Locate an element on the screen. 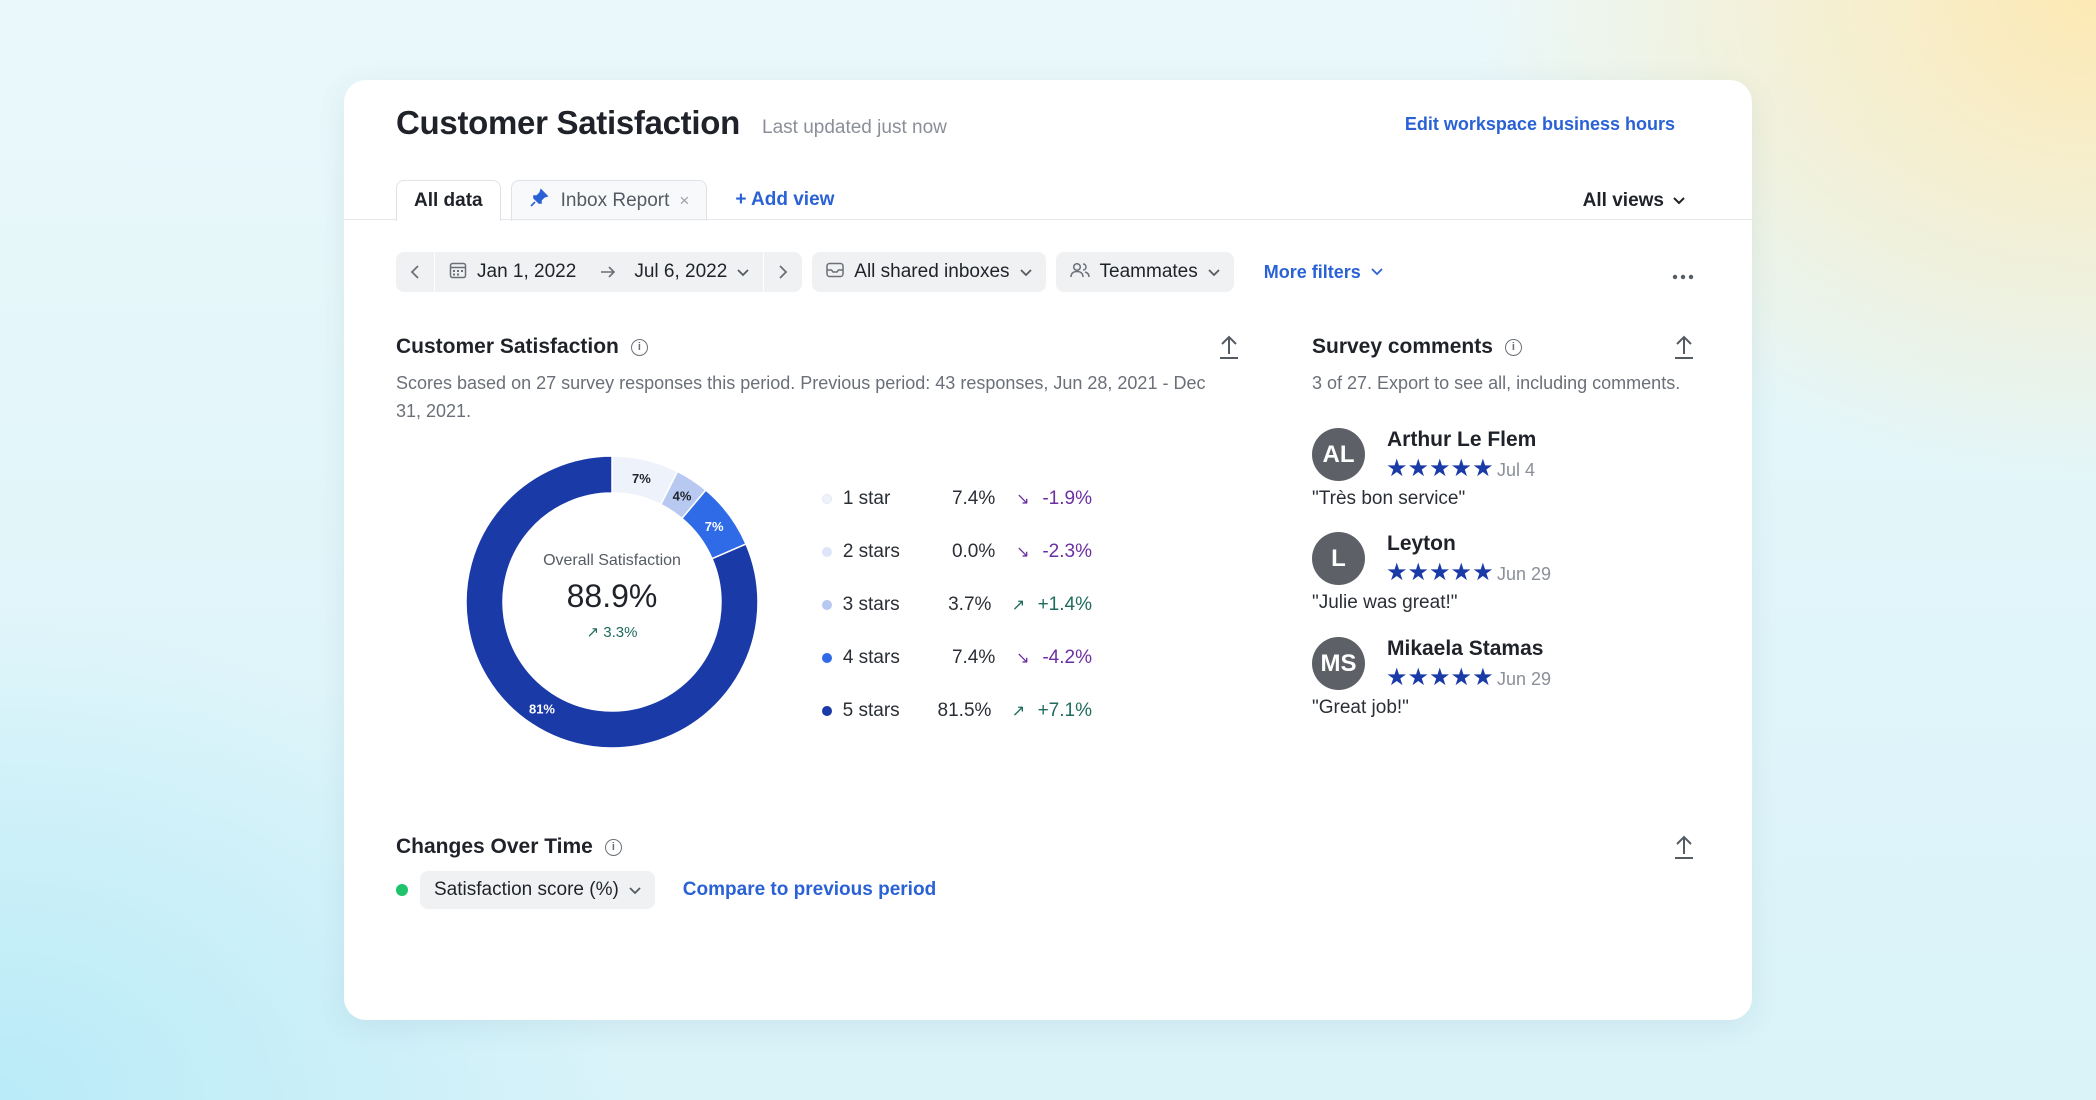 The width and height of the screenshot is (2096, 1100). more-options-icon is located at coordinates (1683, 273).